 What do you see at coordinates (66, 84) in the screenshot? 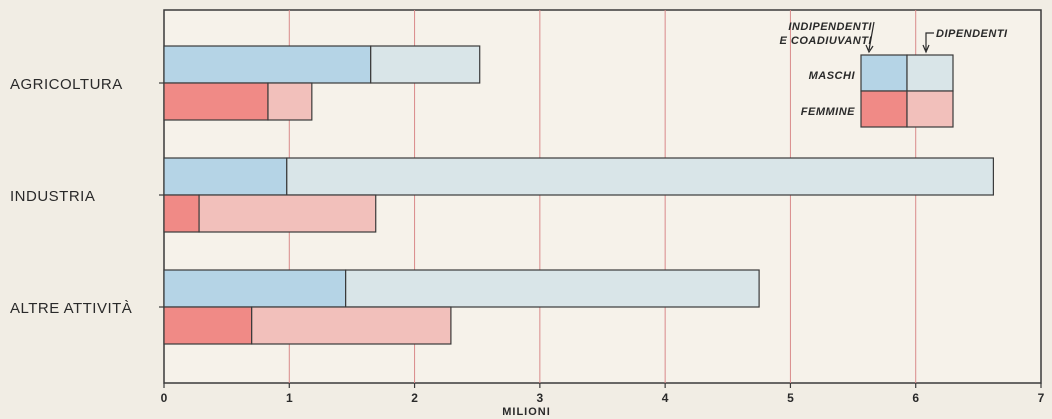
I see `category-label: AGRICOLTURA` at bounding box center [66, 84].